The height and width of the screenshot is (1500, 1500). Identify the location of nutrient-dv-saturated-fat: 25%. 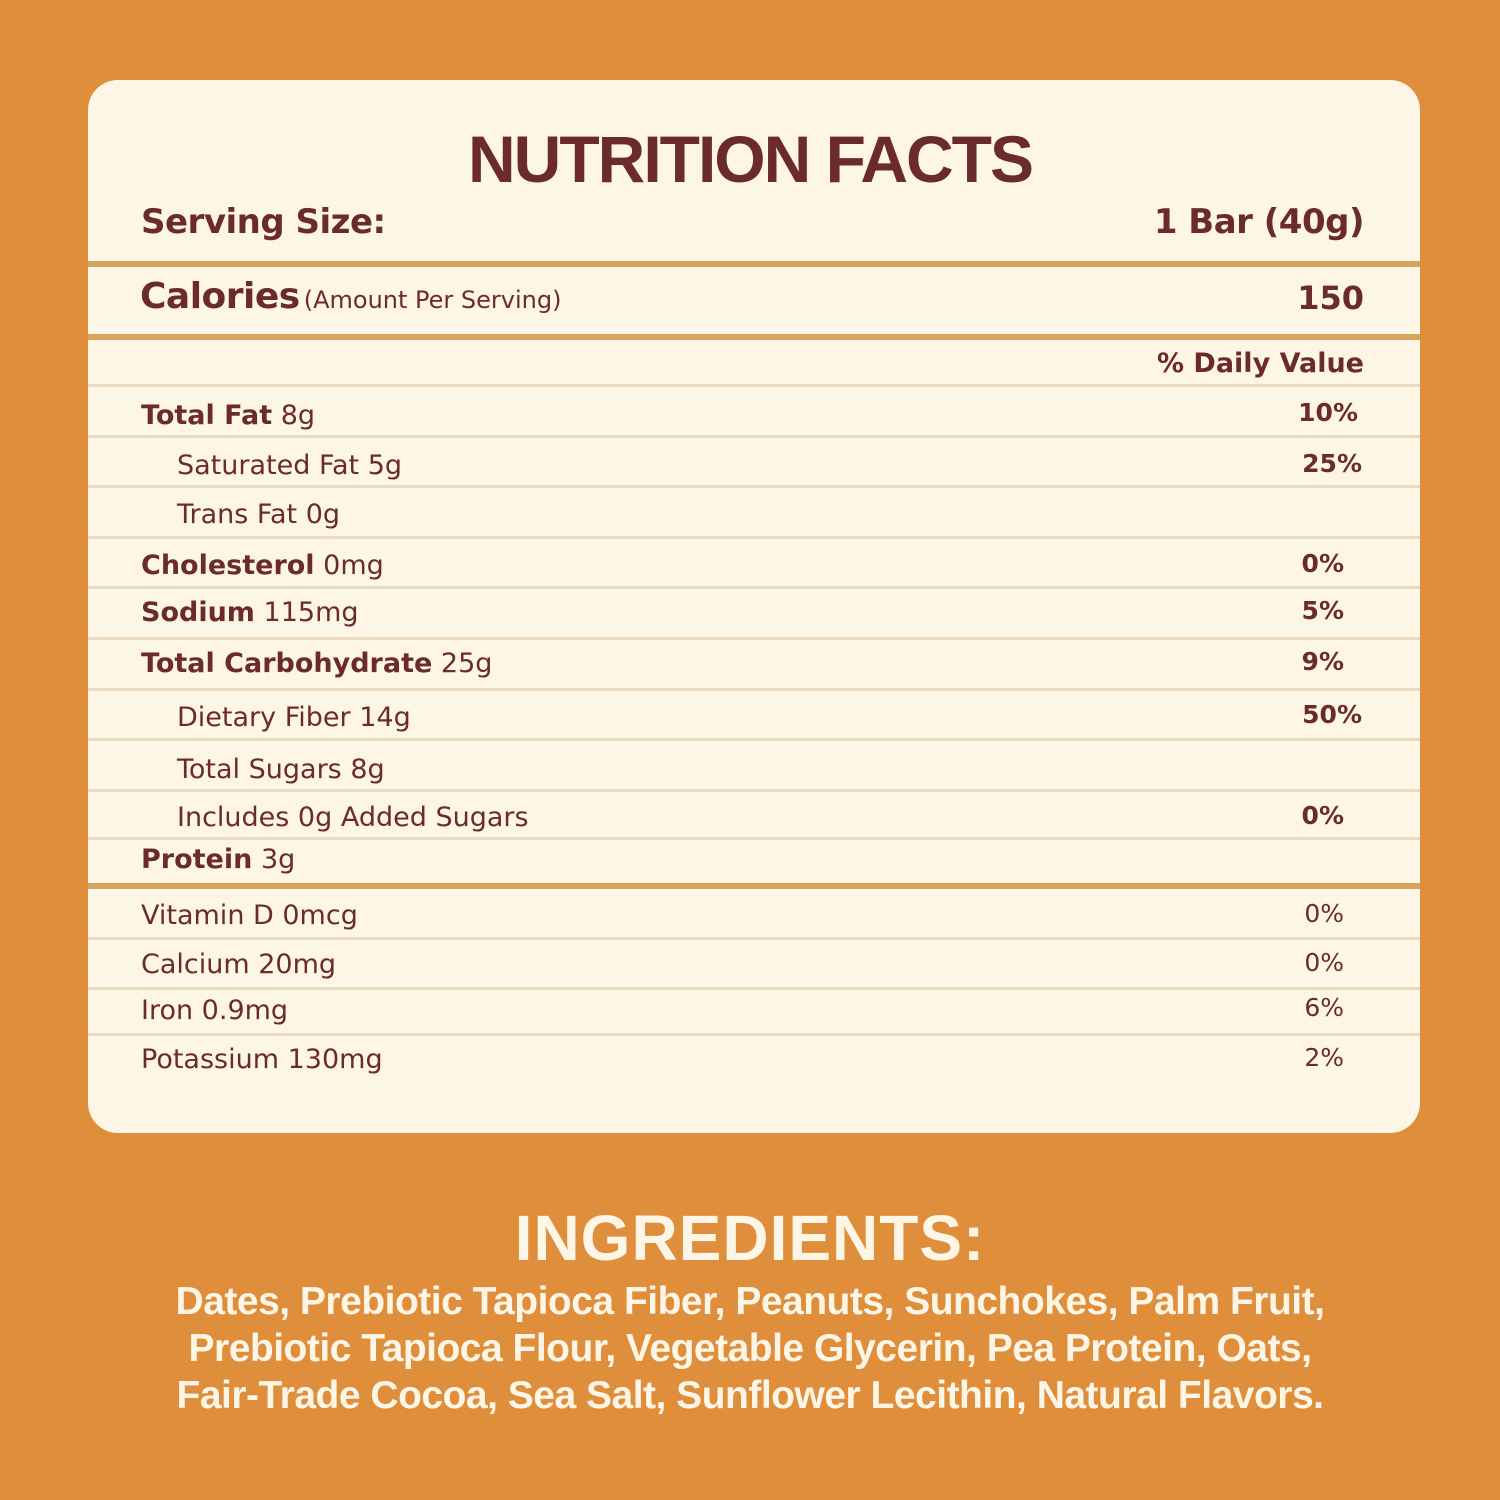
(1332, 463).